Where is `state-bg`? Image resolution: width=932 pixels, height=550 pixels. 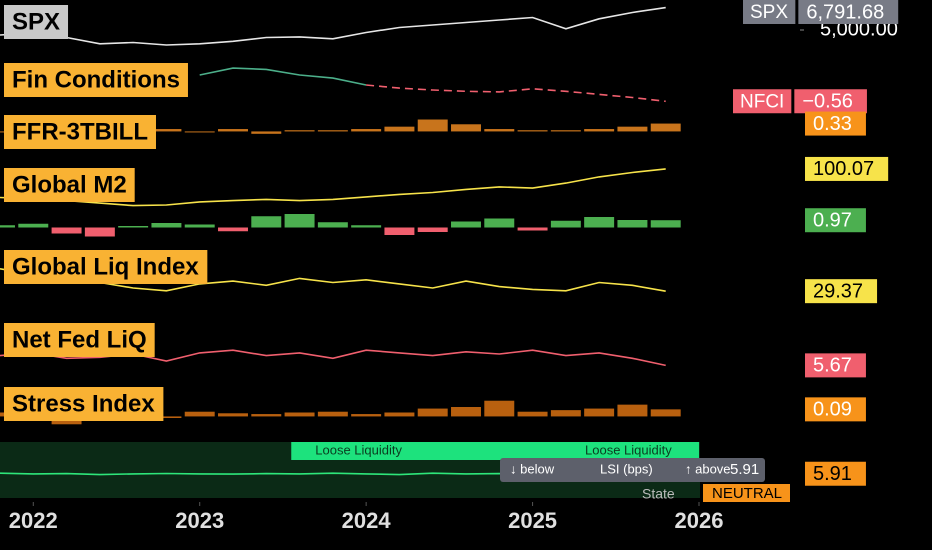
state-bg is located at coordinates (746, 493).